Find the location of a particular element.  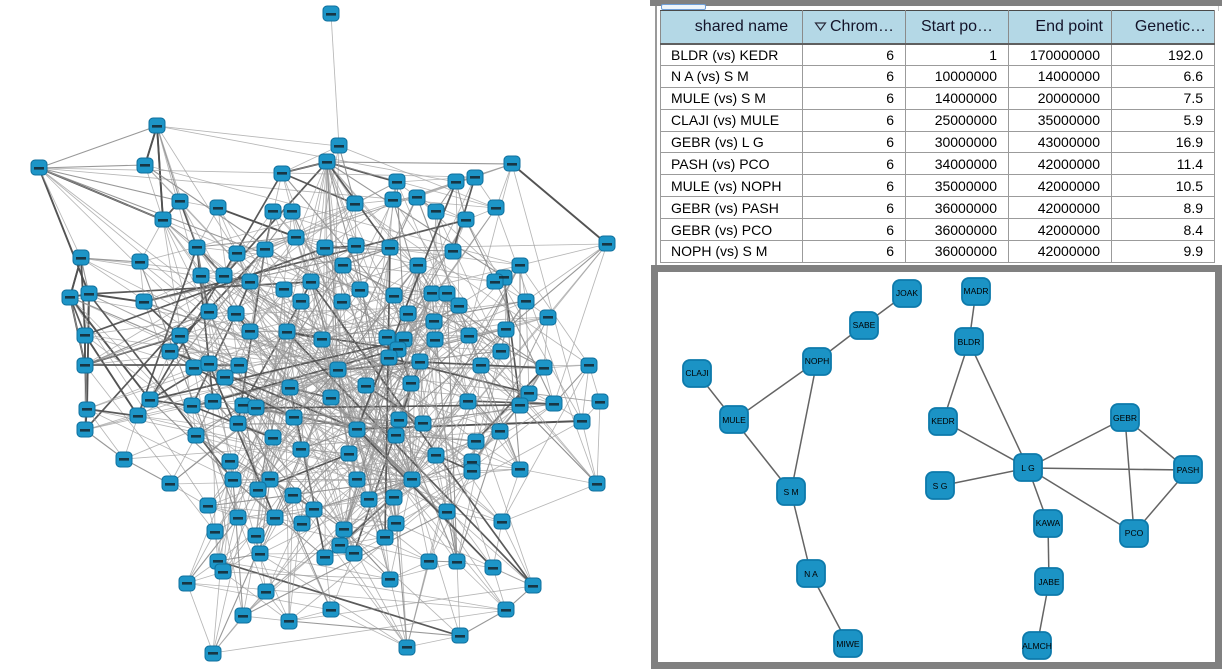

svg-text: MULE is located at coordinates (734, 420).